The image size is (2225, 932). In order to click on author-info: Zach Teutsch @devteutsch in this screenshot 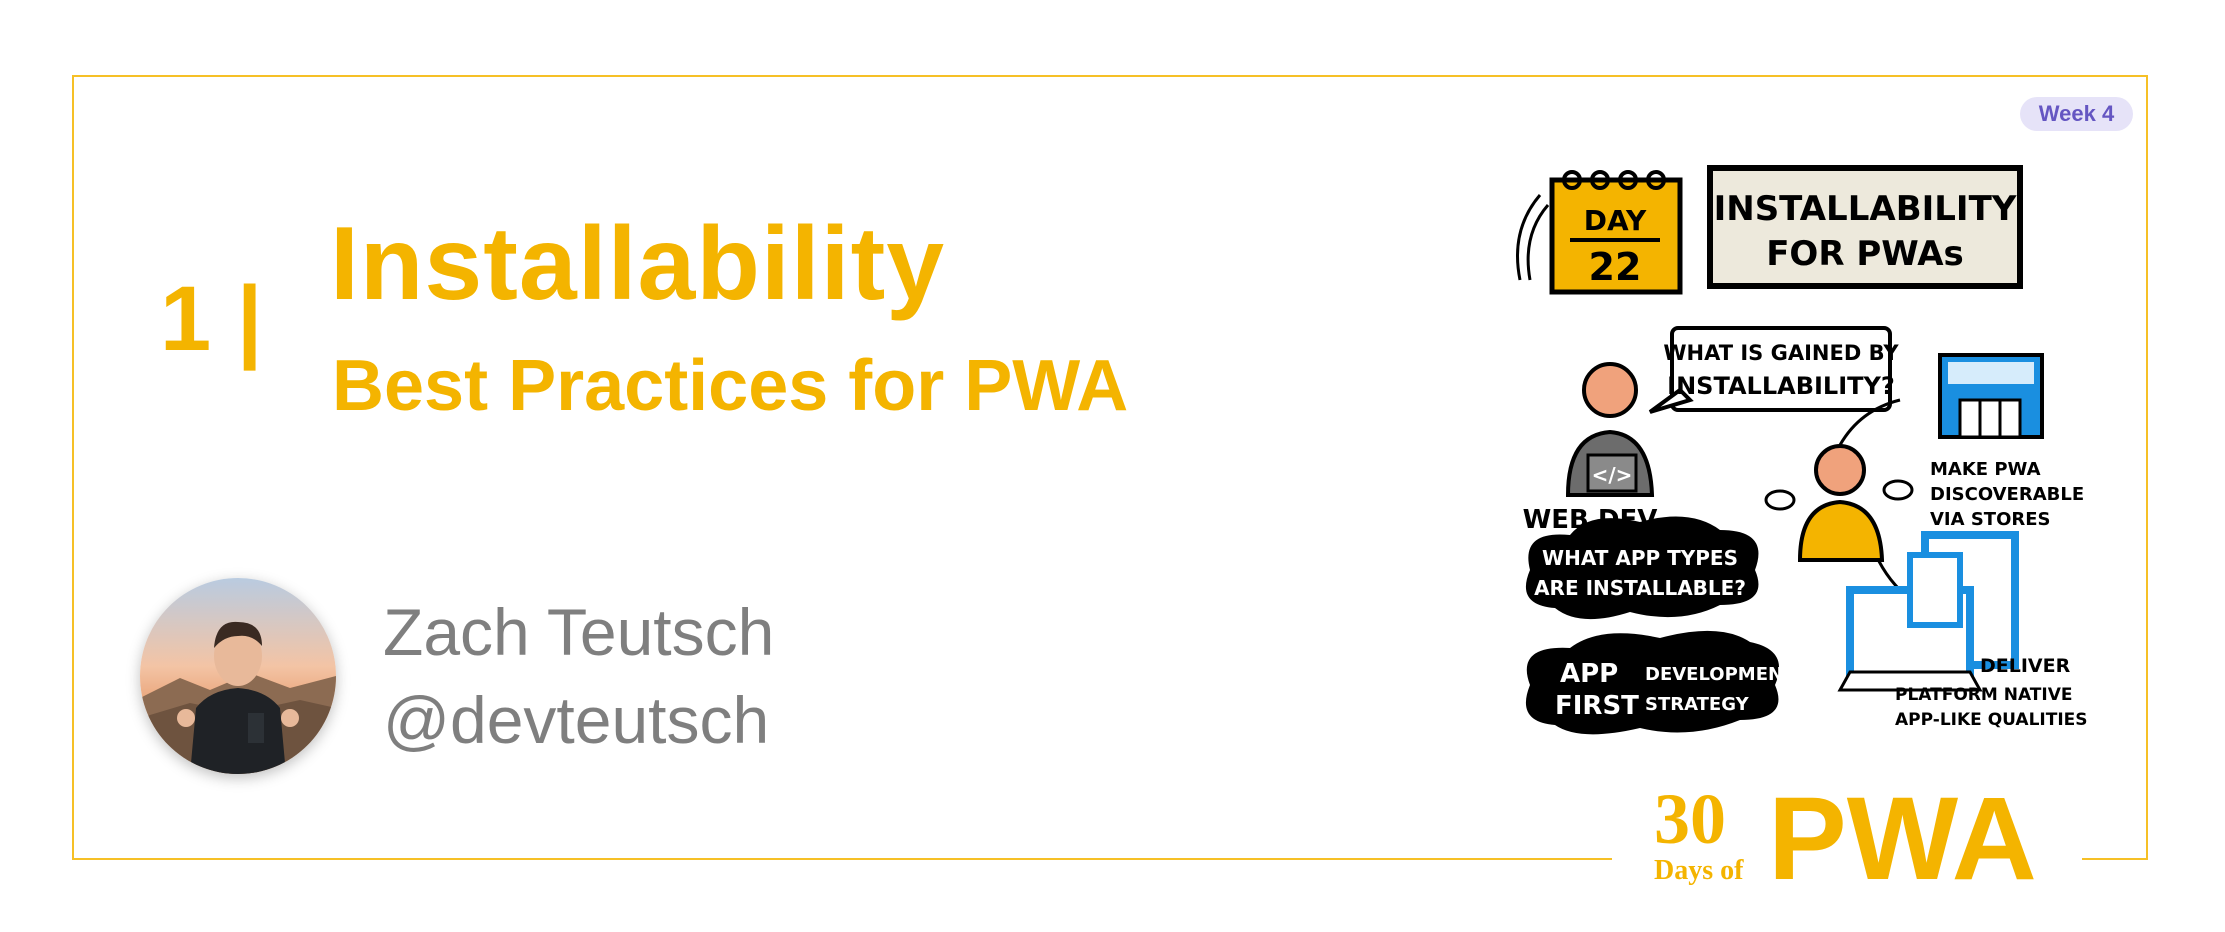, I will do `click(578, 676)`.